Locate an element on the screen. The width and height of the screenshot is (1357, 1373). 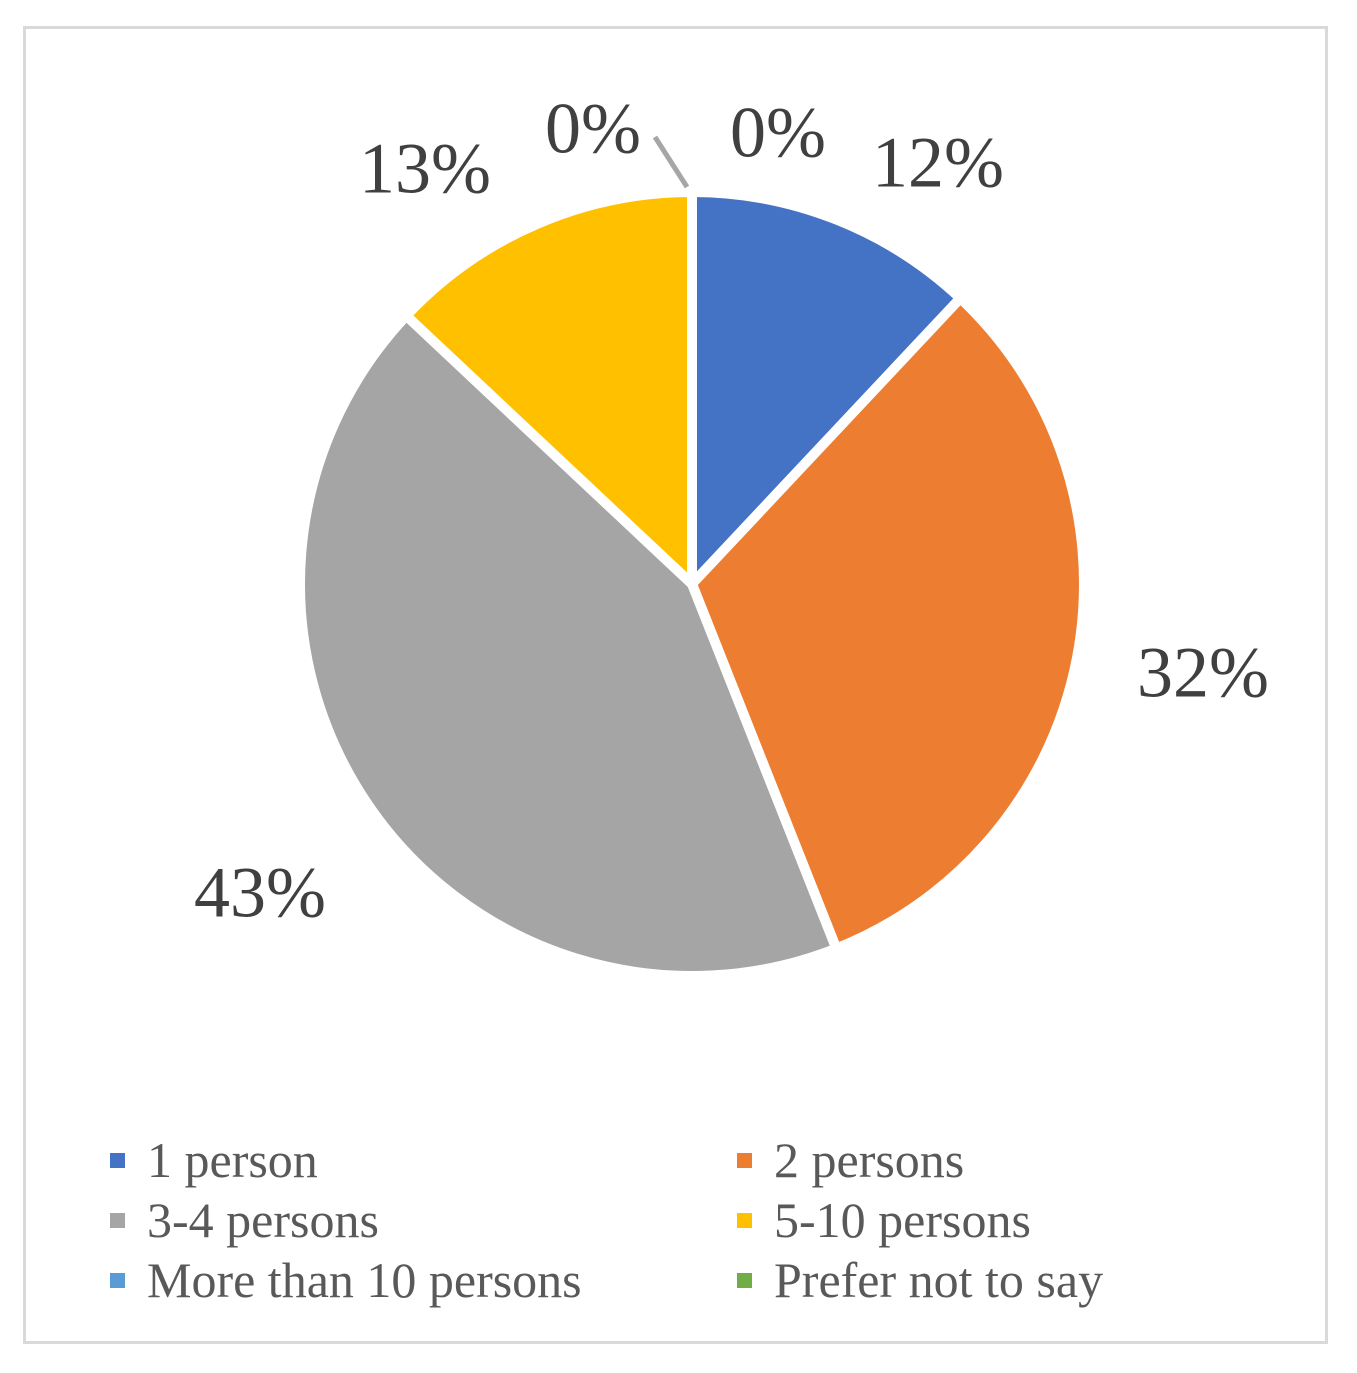
pie-slice-1-person is located at coordinates (826, 388).